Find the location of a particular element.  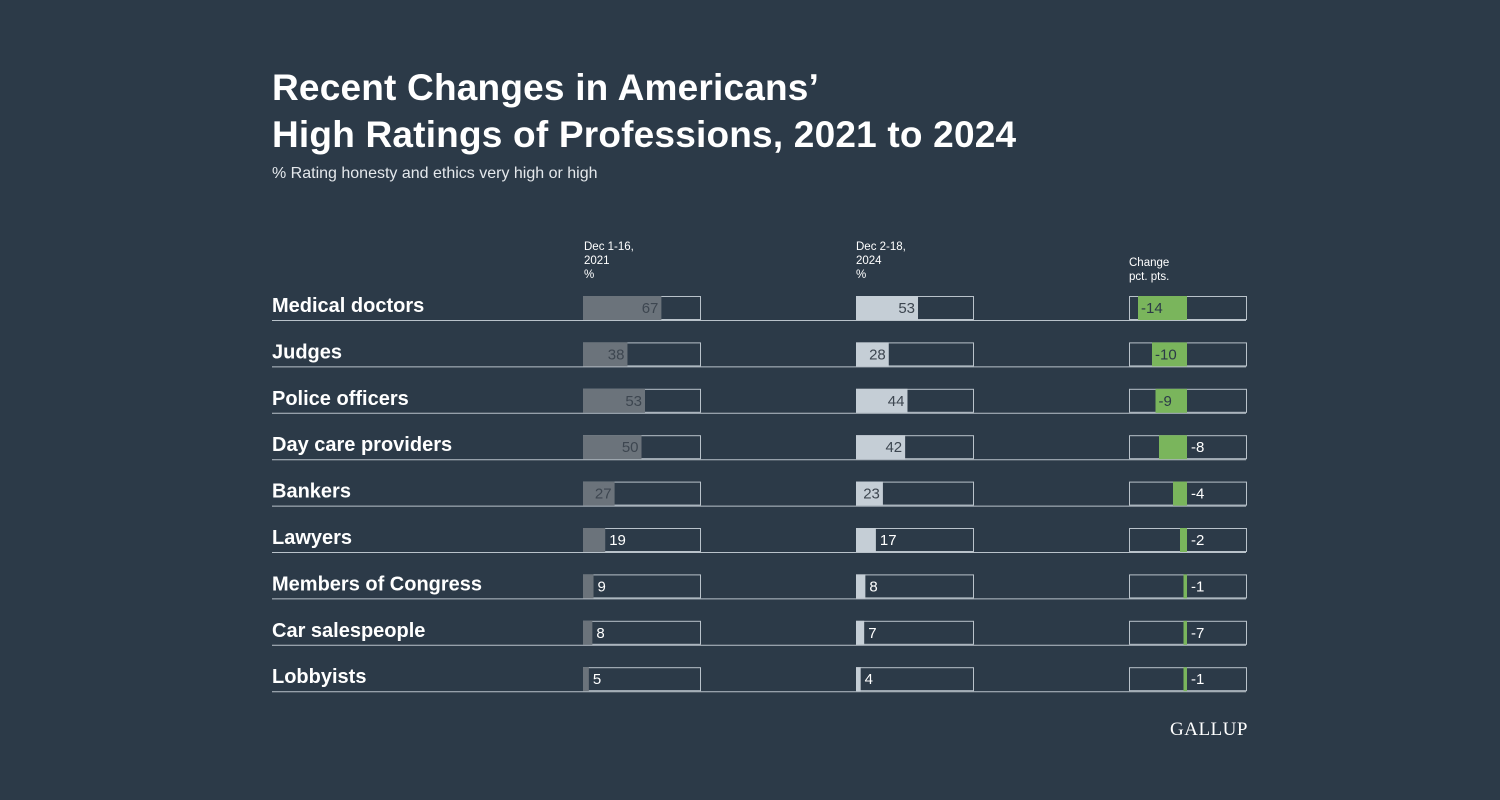

value-label-change: -14 is located at coordinates (1152, 308).